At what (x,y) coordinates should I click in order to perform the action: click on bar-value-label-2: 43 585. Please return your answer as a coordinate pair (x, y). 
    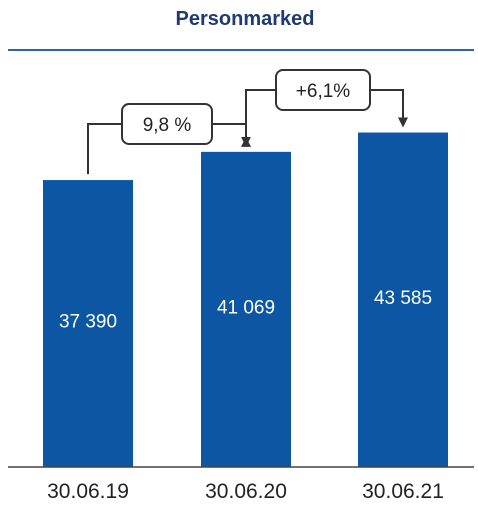
    Looking at the image, I should click on (403, 298).